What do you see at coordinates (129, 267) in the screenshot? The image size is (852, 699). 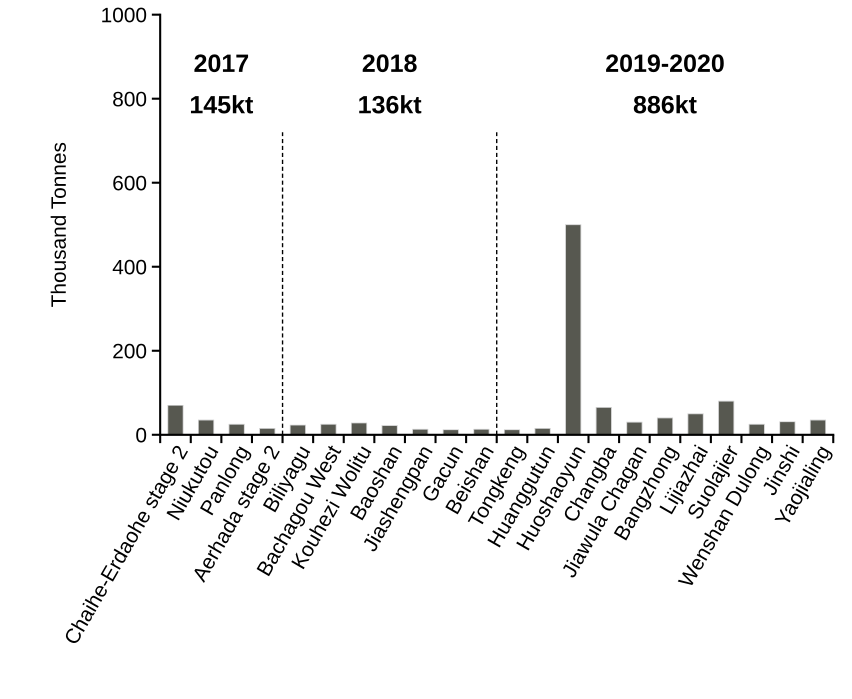 I see `y-tick-label: 400` at bounding box center [129, 267].